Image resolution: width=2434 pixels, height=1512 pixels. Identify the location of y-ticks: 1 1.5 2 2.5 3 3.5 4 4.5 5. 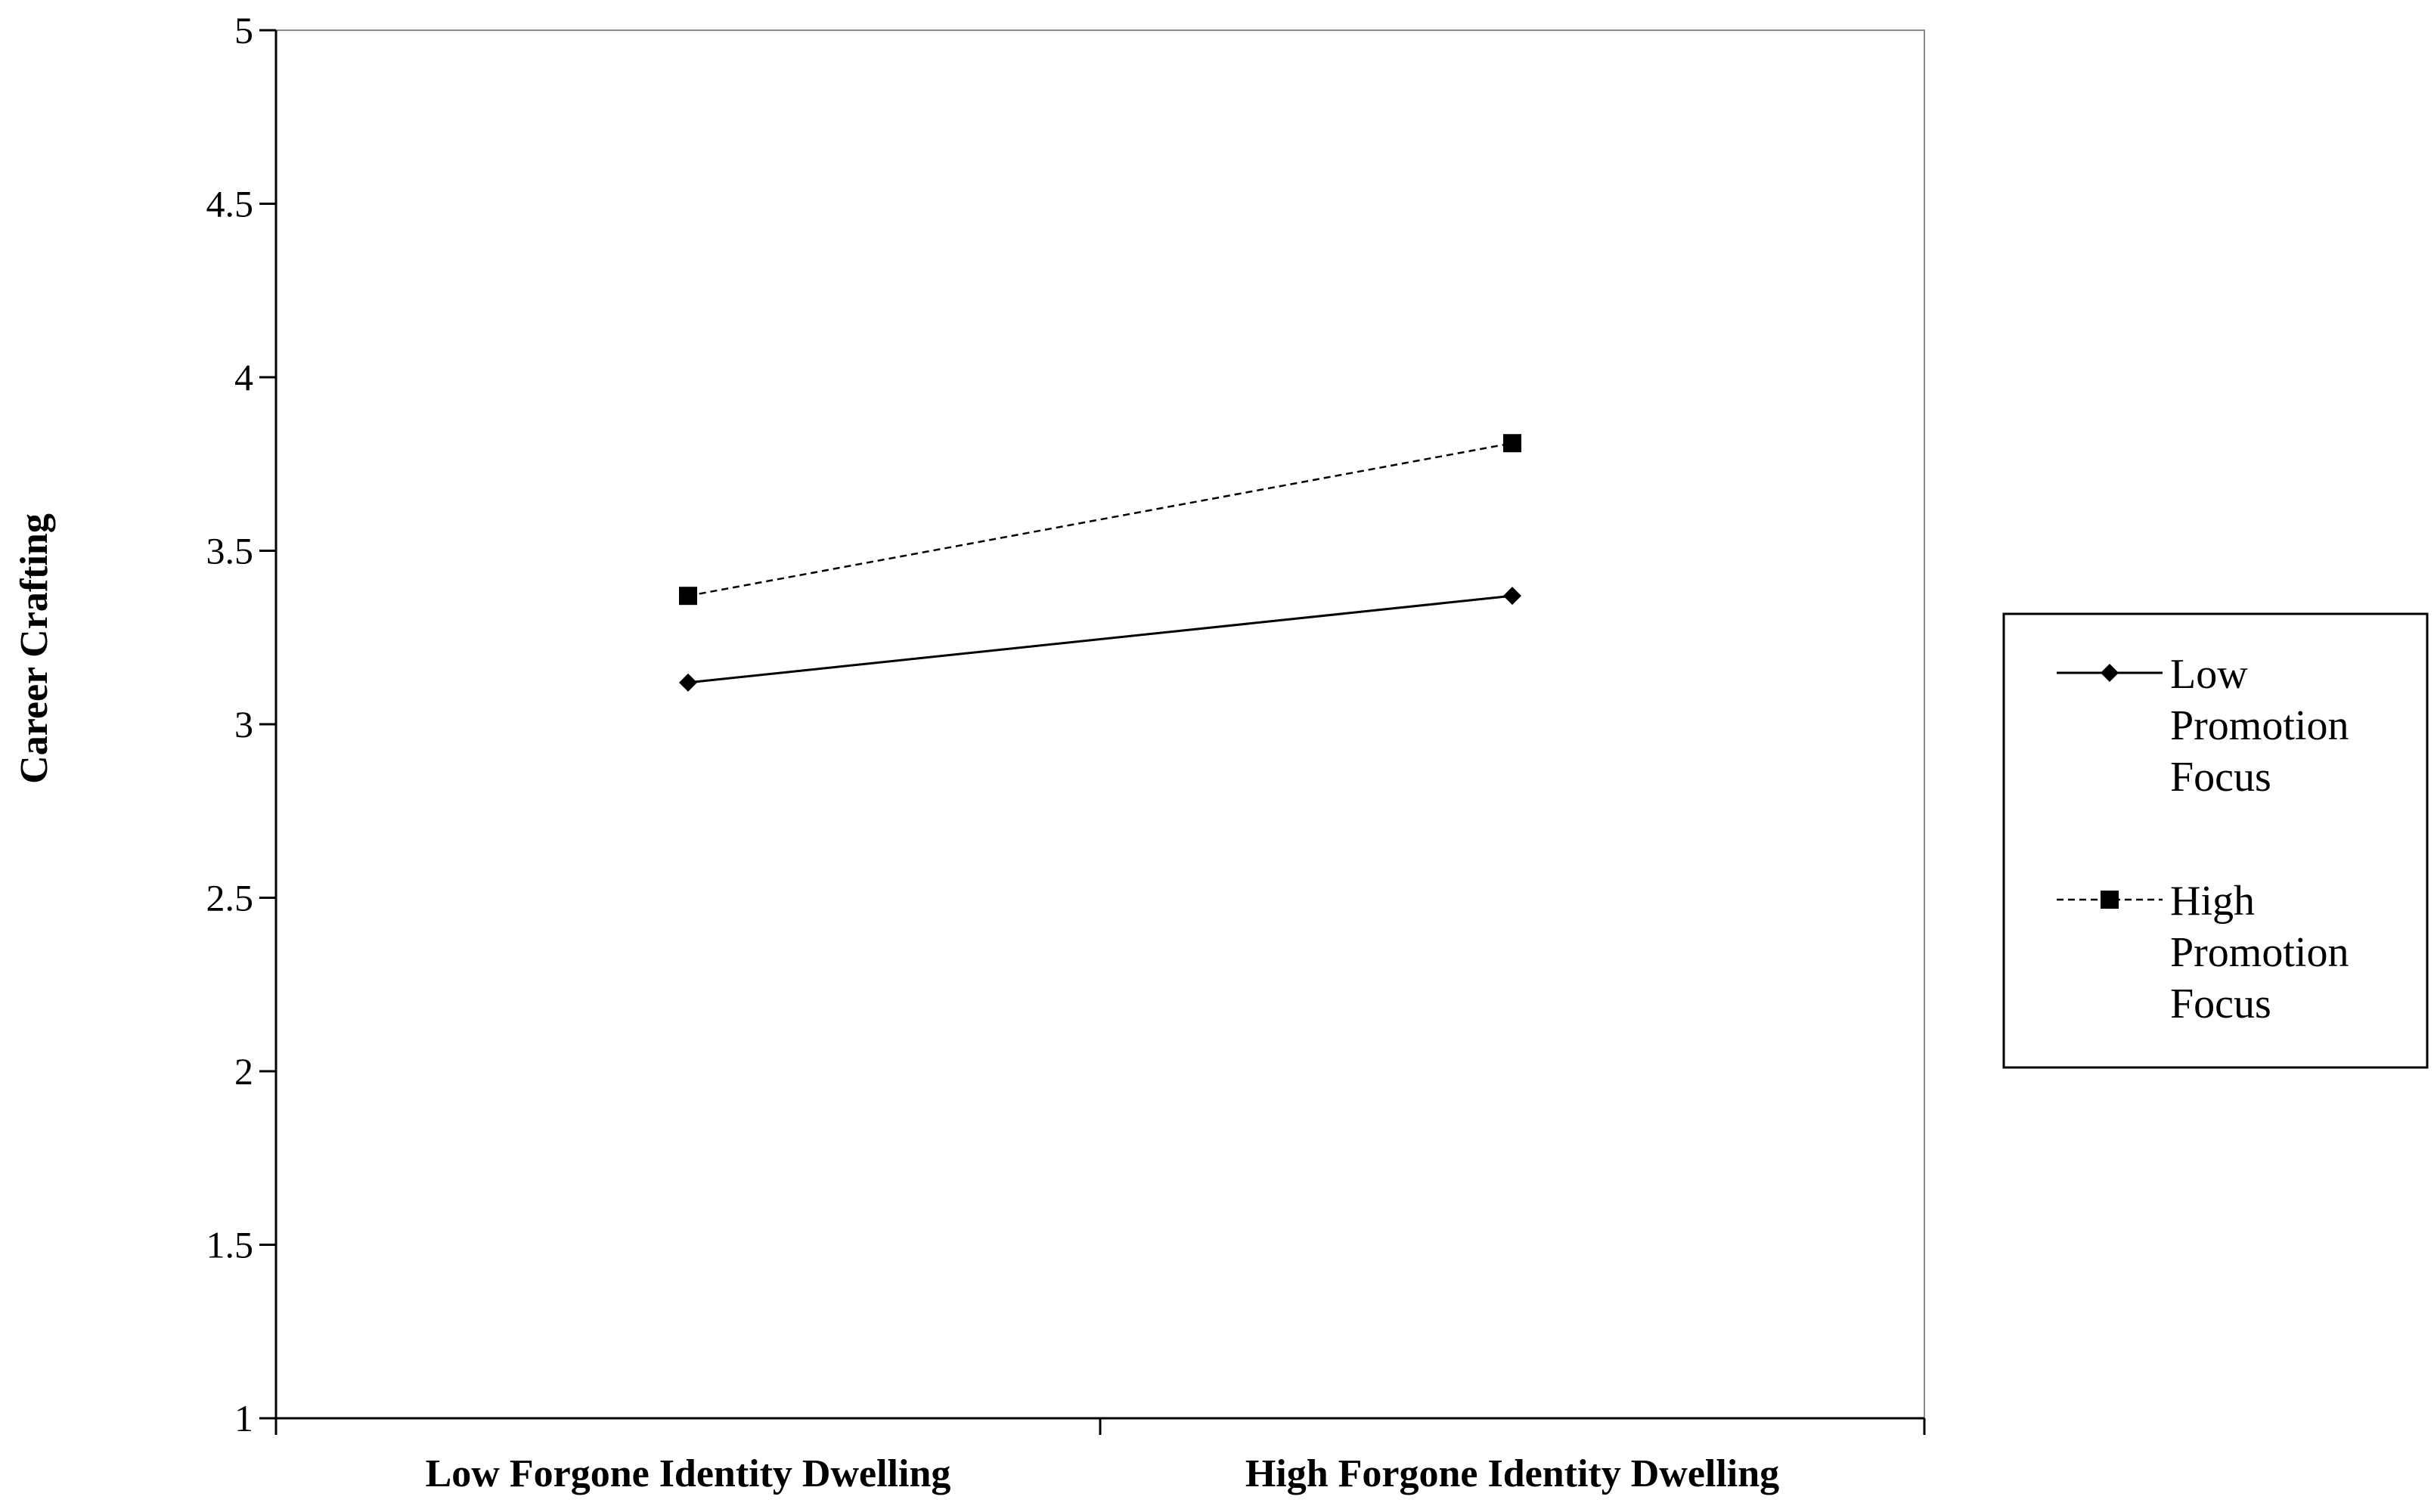
(241, 724).